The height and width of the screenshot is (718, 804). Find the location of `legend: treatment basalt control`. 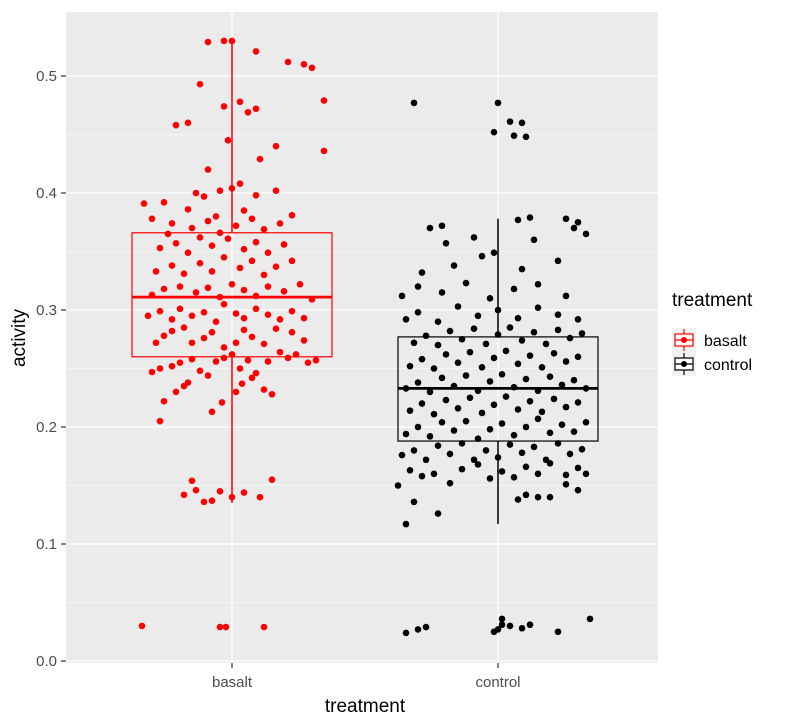

legend: treatment basalt control is located at coordinates (712, 333).